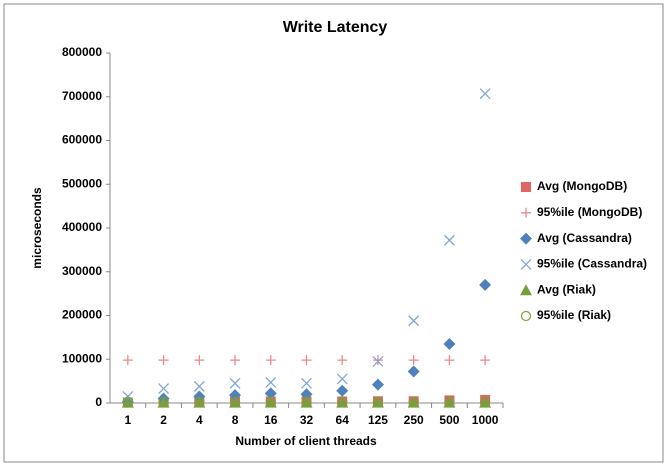  I want to click on y-tick-label: 600000, so click(82, 140).